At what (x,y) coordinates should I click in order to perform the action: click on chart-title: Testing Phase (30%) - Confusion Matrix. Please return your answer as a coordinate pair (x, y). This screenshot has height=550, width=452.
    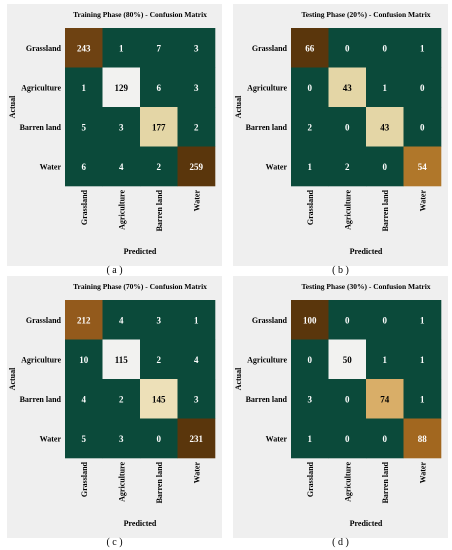
    Looking at the image, I should click on (365, 286).